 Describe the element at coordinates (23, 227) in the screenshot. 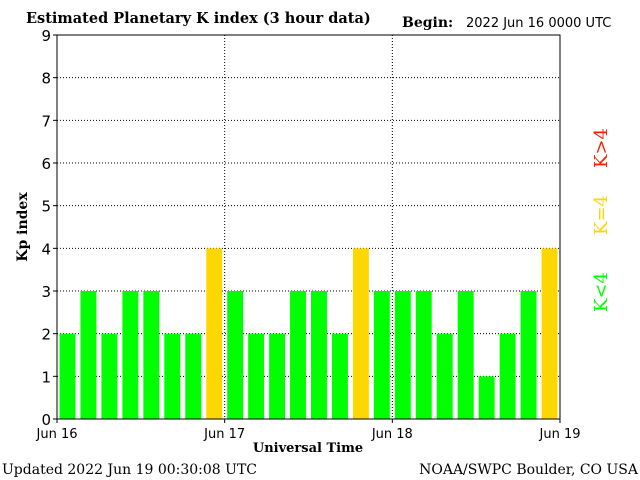

I see `y-axis-label: Kp index` at that location.